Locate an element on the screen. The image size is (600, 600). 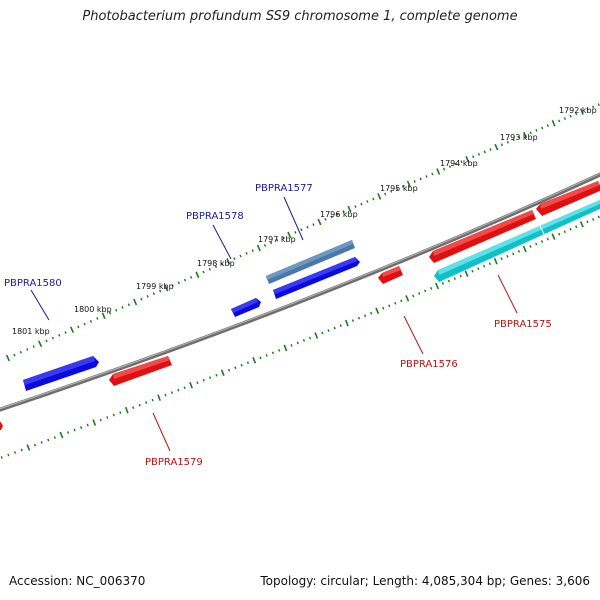
gene-PBPRA1579 is located at coordinates (140, 371).